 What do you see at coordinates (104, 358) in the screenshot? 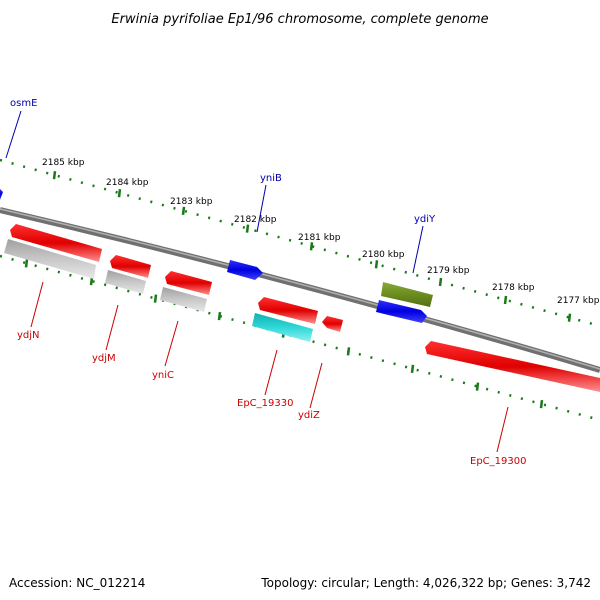
I see `label-ydjM: ydjM` at bounding box center [104, 358].